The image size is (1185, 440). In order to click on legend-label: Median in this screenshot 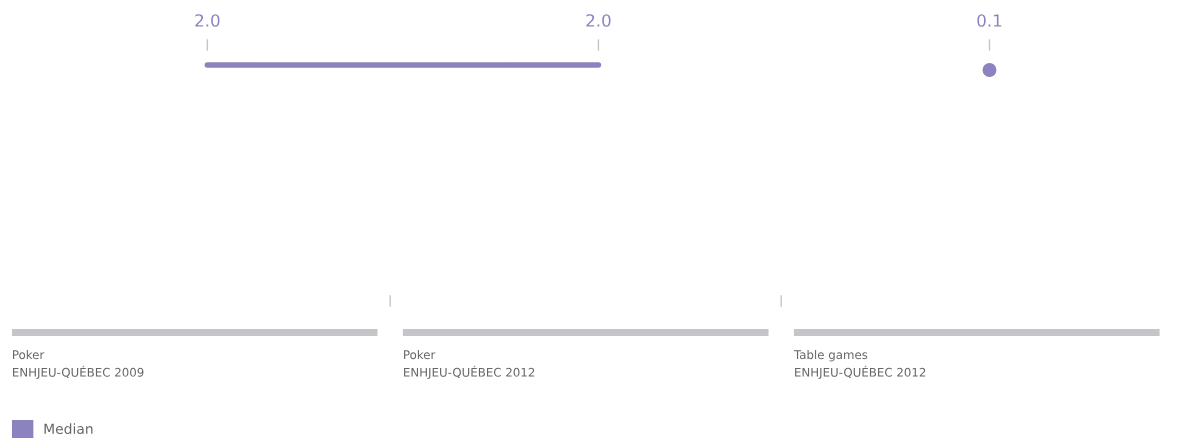, I will do `click(68, 429)`.